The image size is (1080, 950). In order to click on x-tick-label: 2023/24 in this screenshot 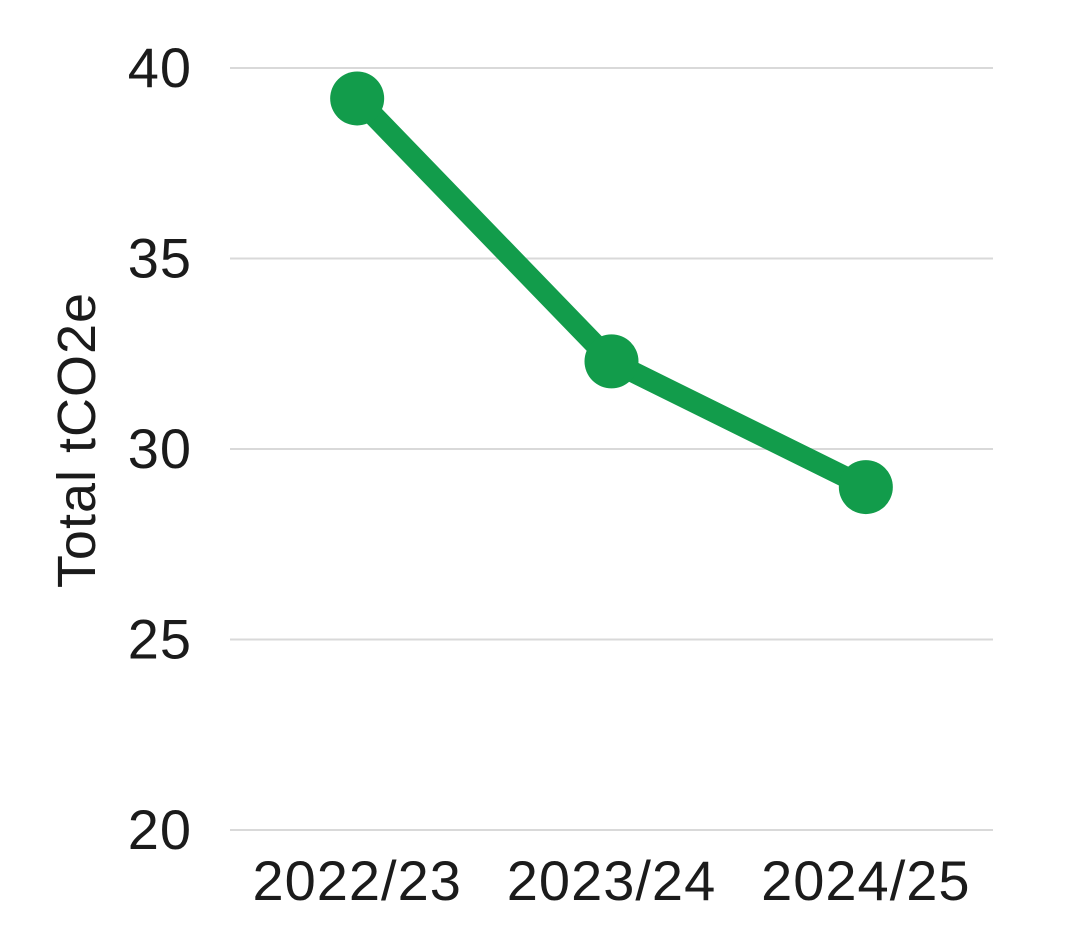, I will do `click(611, 880)`.